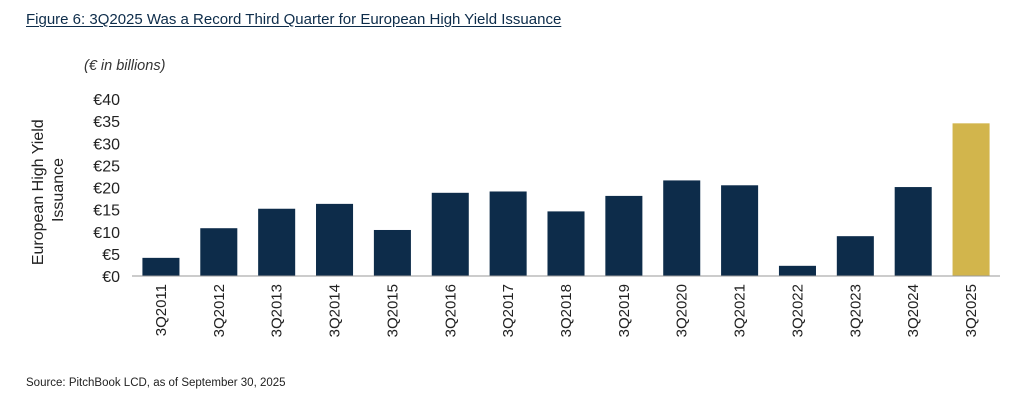 The width and height of the screenshot is (1025, 418). Describe the element at coordinates (219, 252) in the screenshot. I see `bar-3q2012` at that location.